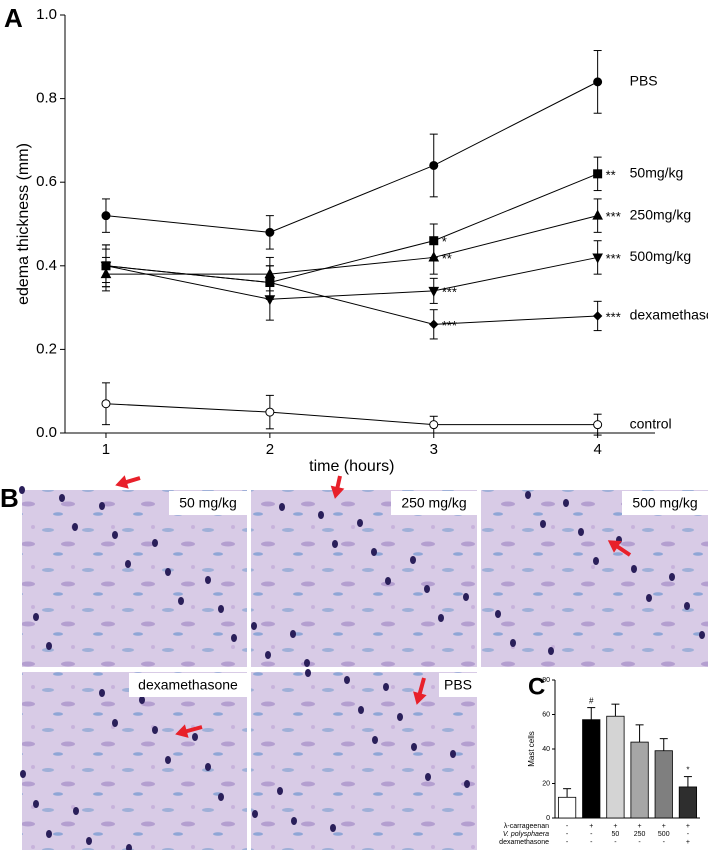 This screenshot has width=708, height=855. Describe the element at coordinates (616, 834) in the screenshot. I see `condition-cell: 50` at that location.